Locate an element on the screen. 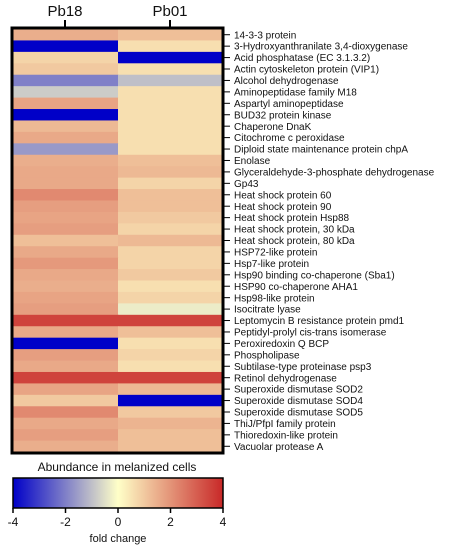  colorbar is located at coordinates (118, 493).